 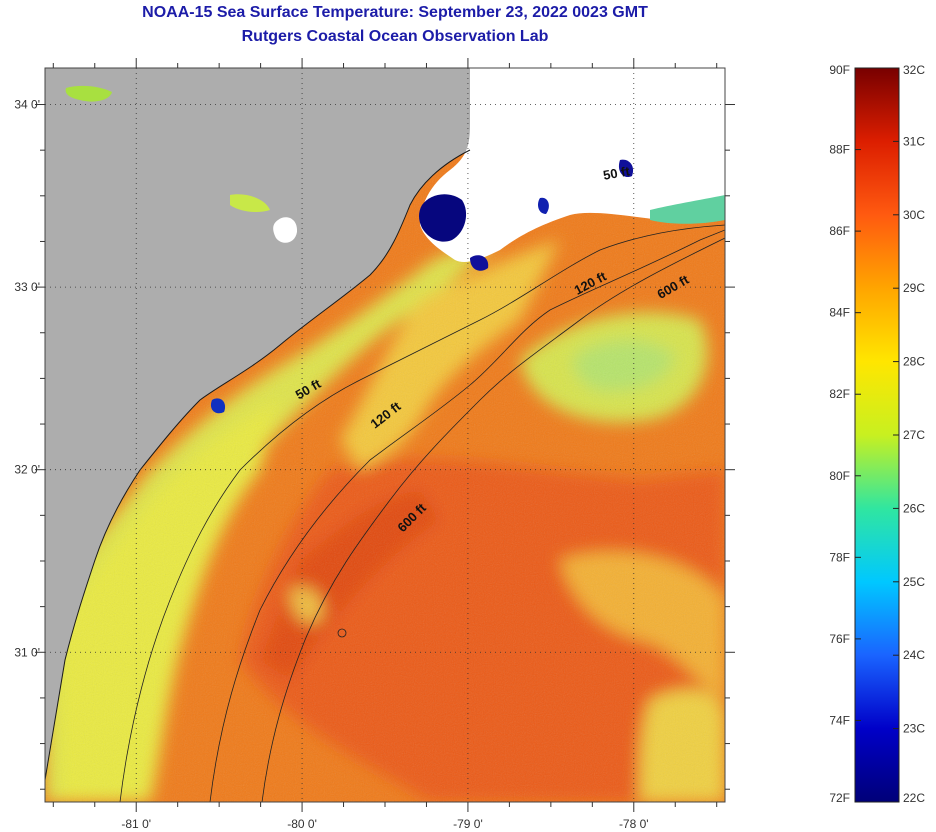 I want to click on colorbar-f-label: 72F, so click(x=839, y=798).